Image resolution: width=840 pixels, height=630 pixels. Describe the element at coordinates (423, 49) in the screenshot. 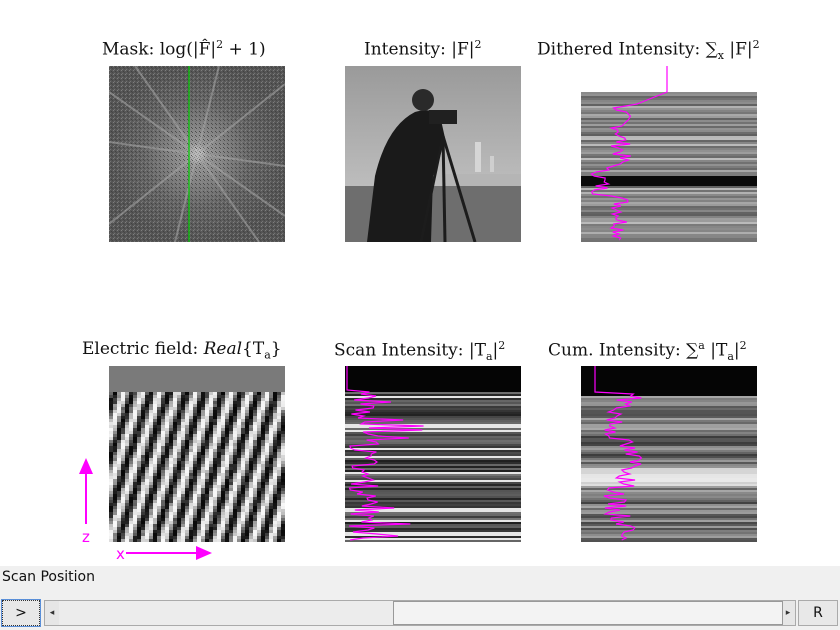

I see `intensity-title: Intensity: |F|2` at that location.